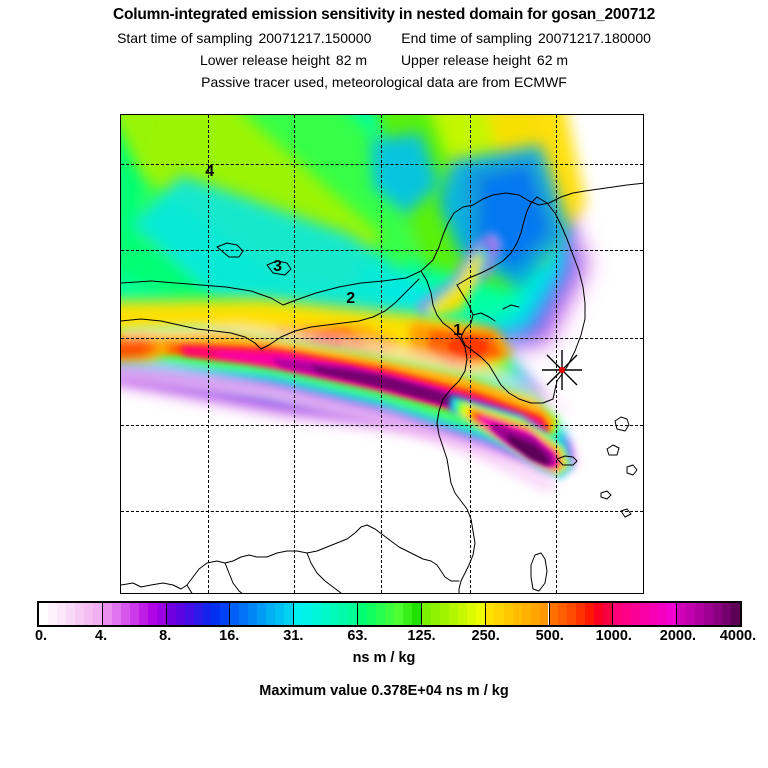 The width and height of the screenshot is (768, 768). What do you see at coordinates (421, 636) in the screenshot?
I see `colorbar-tick-6: 125.` at bounding box center [421, 636].